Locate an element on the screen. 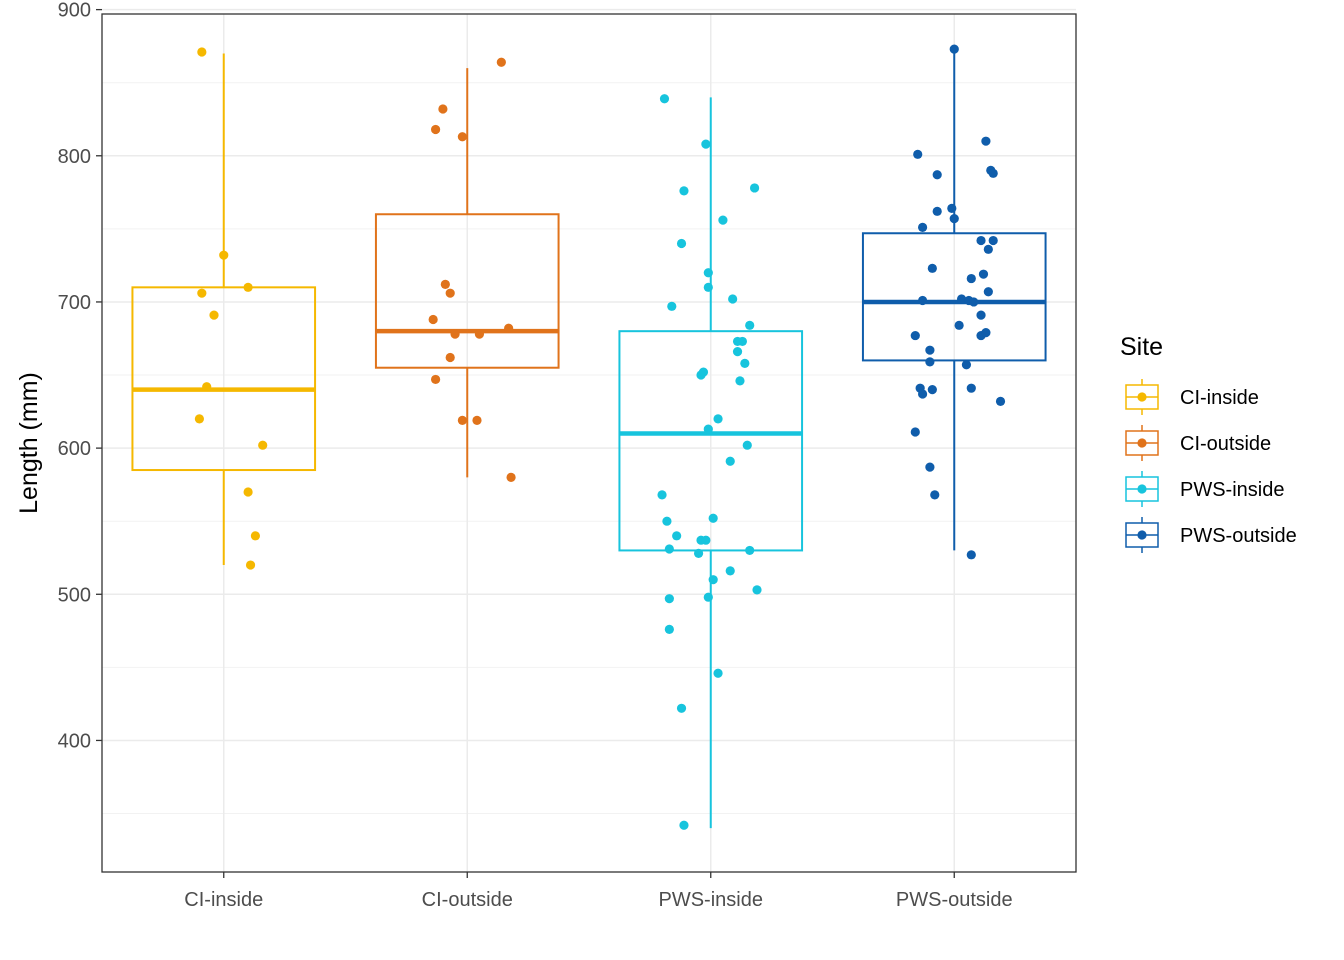 The width and height of the screenshot is (1344, 960). y-tick-label: 500 is located at coordinates (74, 595).